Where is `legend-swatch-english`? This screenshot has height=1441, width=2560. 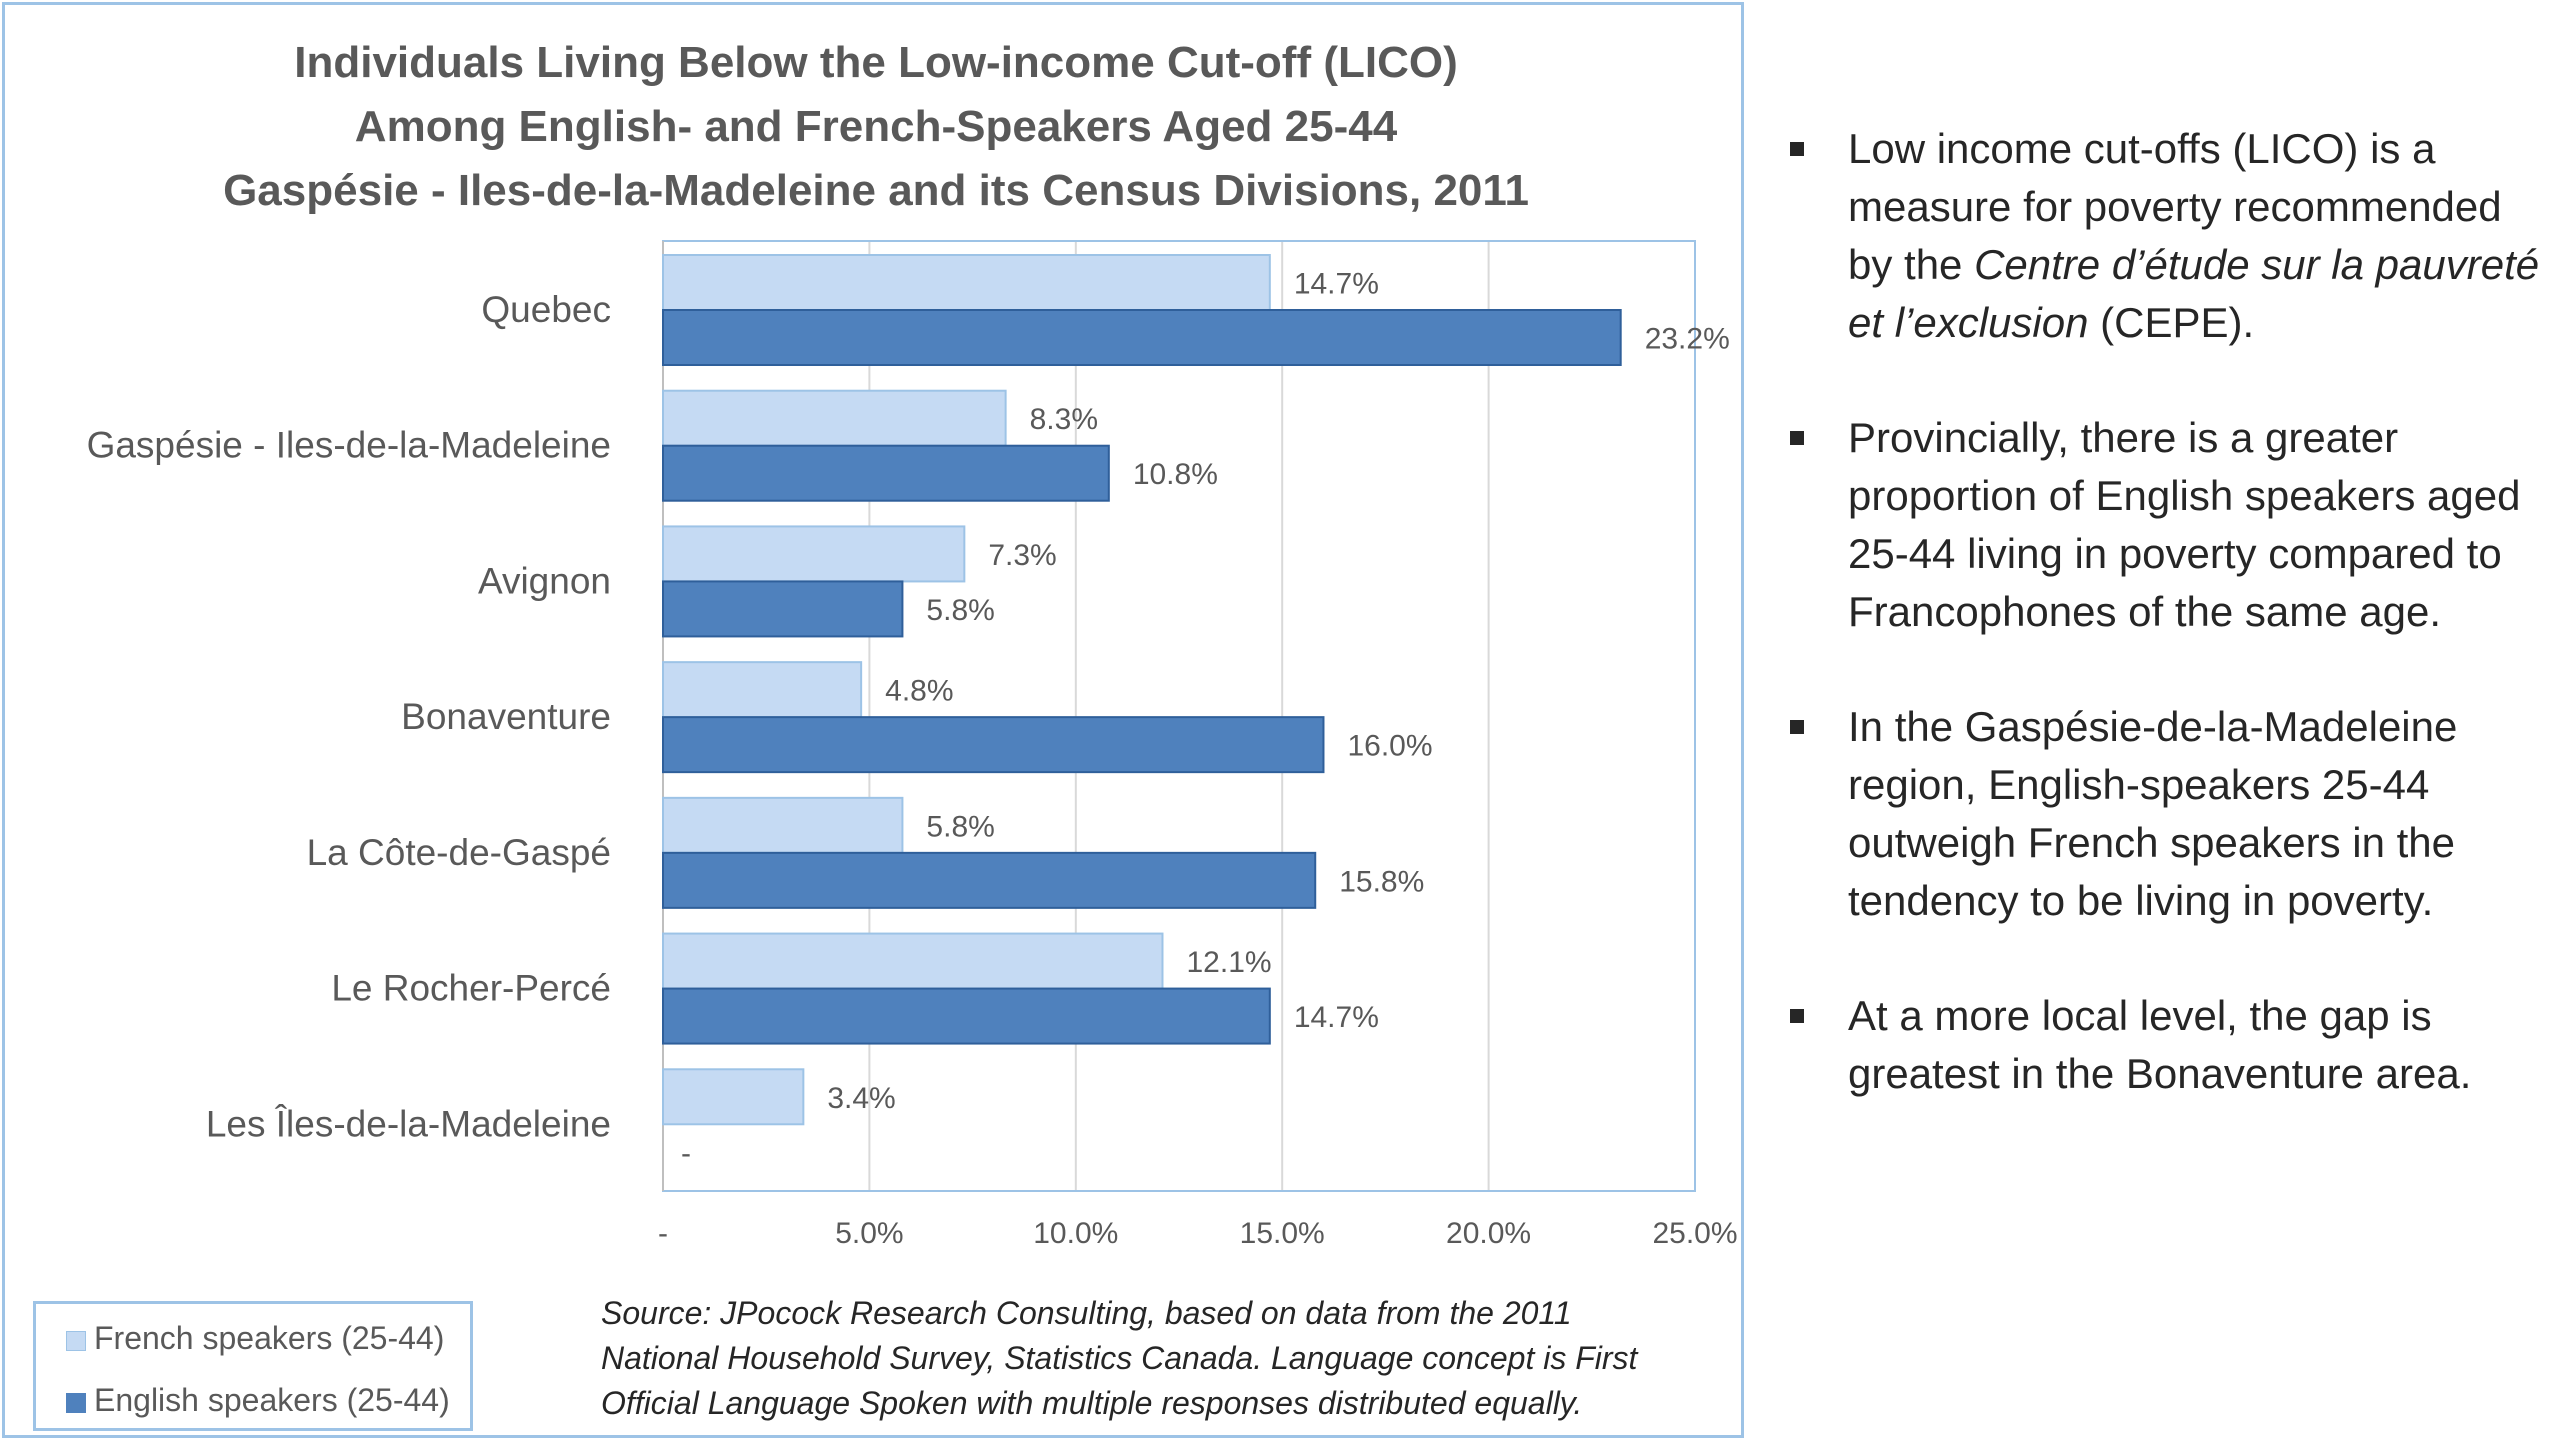
legend-swatch-english is located at coordinates (76, 1402).